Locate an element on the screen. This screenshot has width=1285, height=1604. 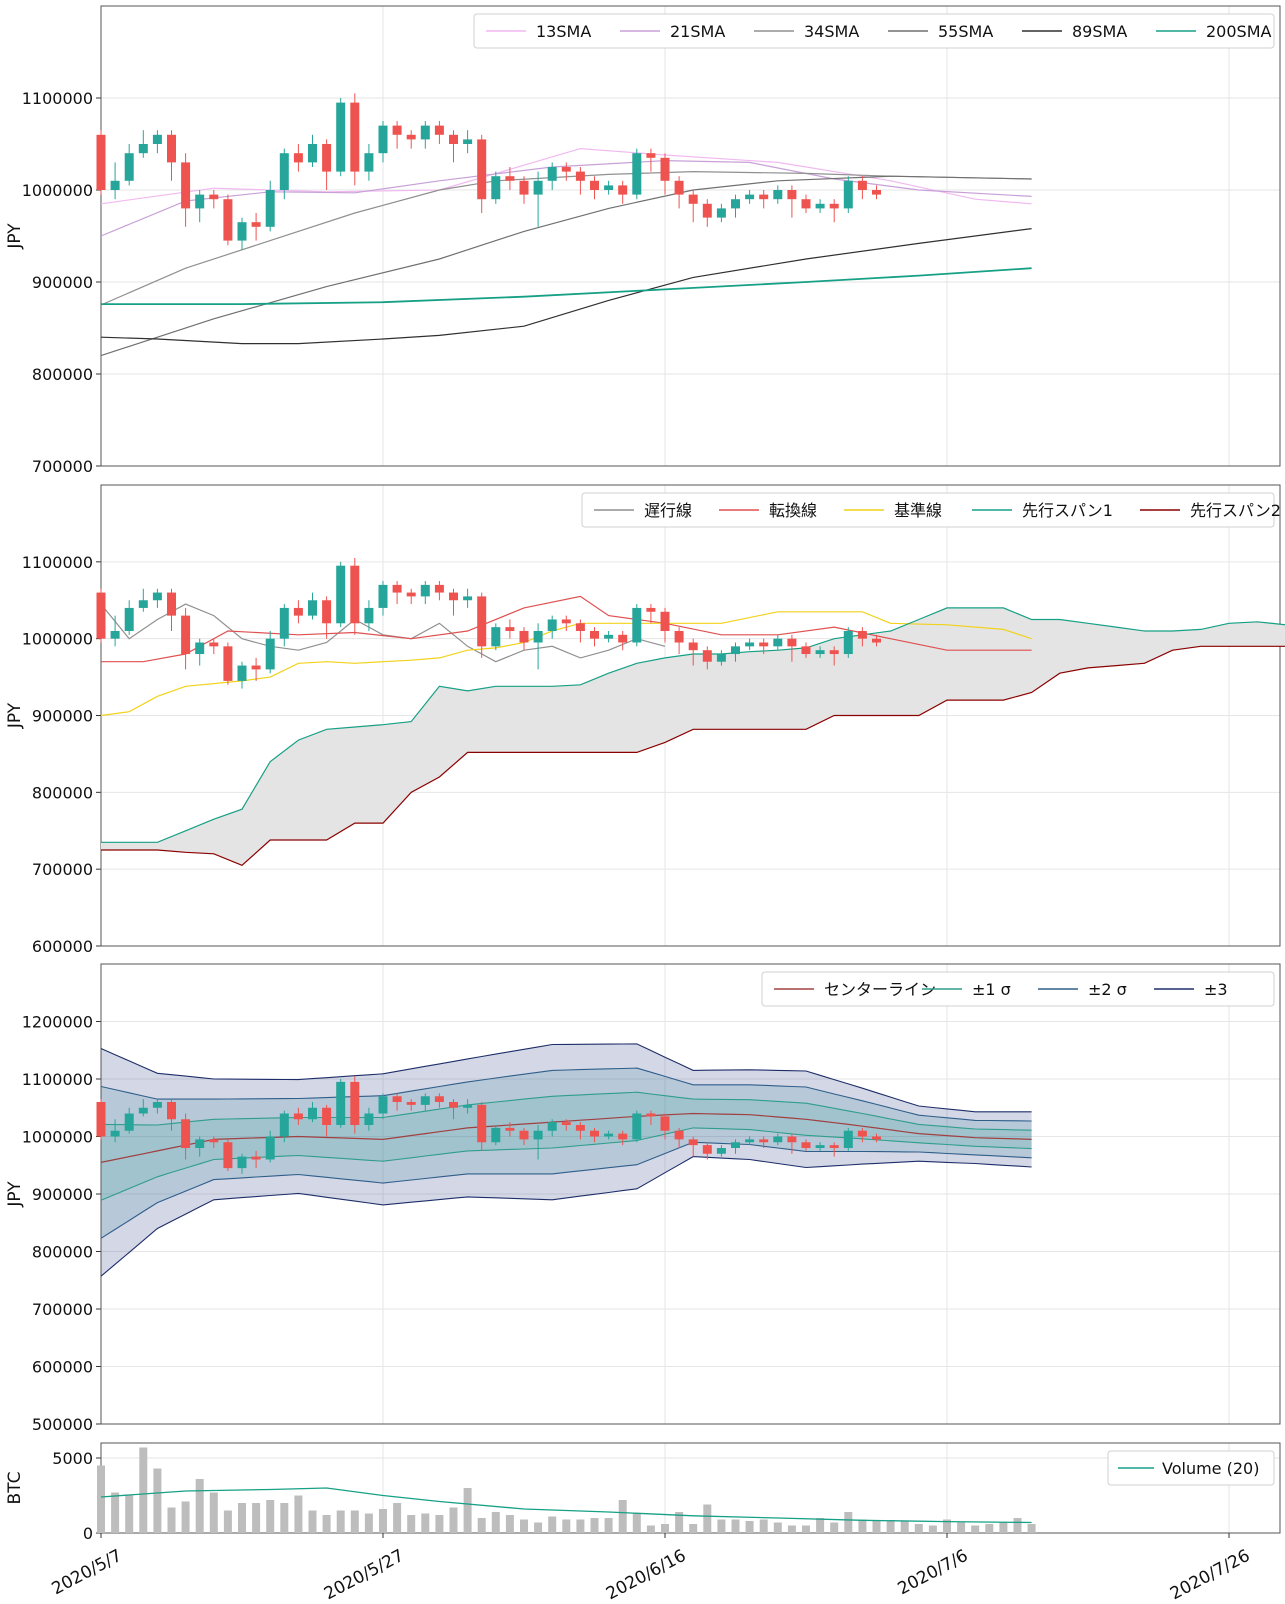
kumo-cloud is located at coordinates (693, 736).